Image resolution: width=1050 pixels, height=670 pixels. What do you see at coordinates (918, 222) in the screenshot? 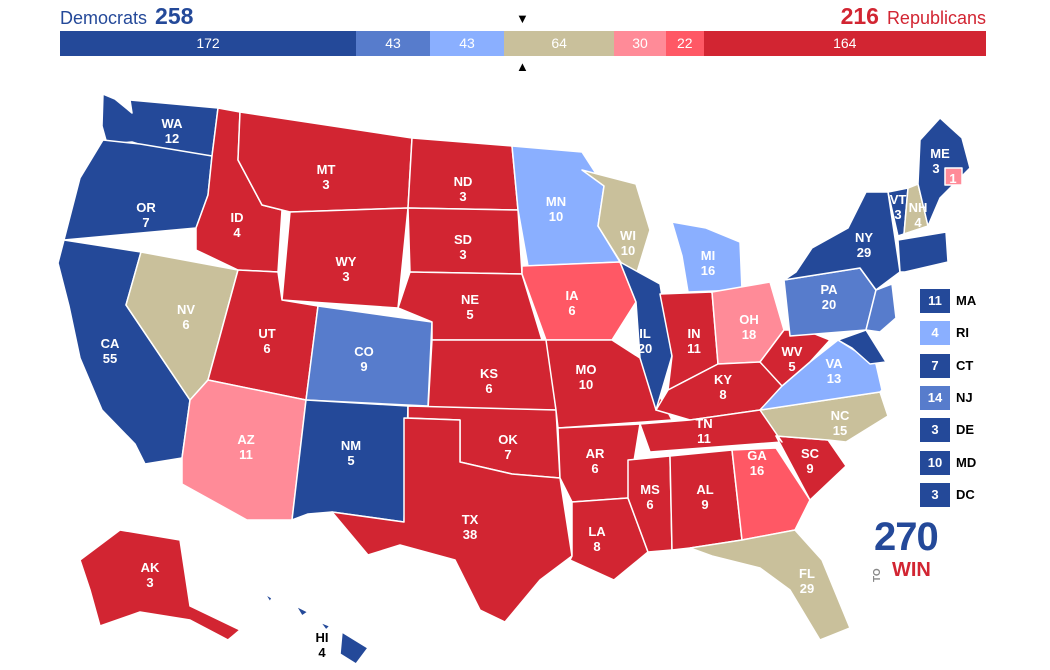
I see `state-ev-nh: 4` at bounding box center [918, 222].